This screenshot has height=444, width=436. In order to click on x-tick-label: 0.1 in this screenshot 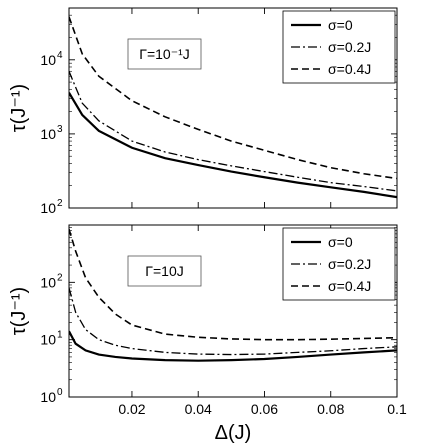, I will do `click(397, 409)`.